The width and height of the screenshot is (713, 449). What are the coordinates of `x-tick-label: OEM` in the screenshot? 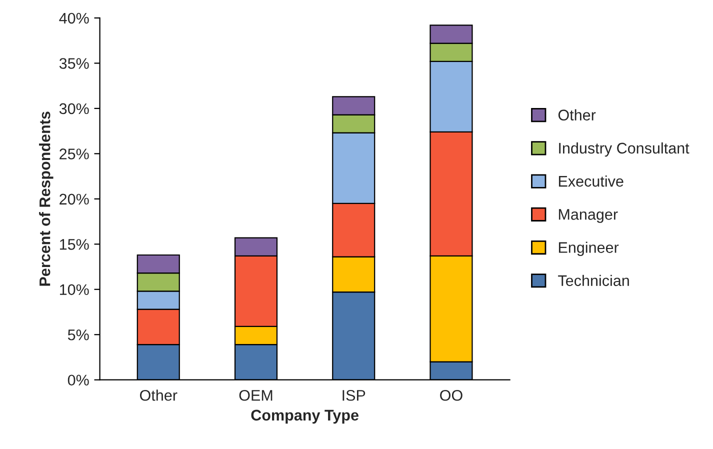 It's located at (255, 395).